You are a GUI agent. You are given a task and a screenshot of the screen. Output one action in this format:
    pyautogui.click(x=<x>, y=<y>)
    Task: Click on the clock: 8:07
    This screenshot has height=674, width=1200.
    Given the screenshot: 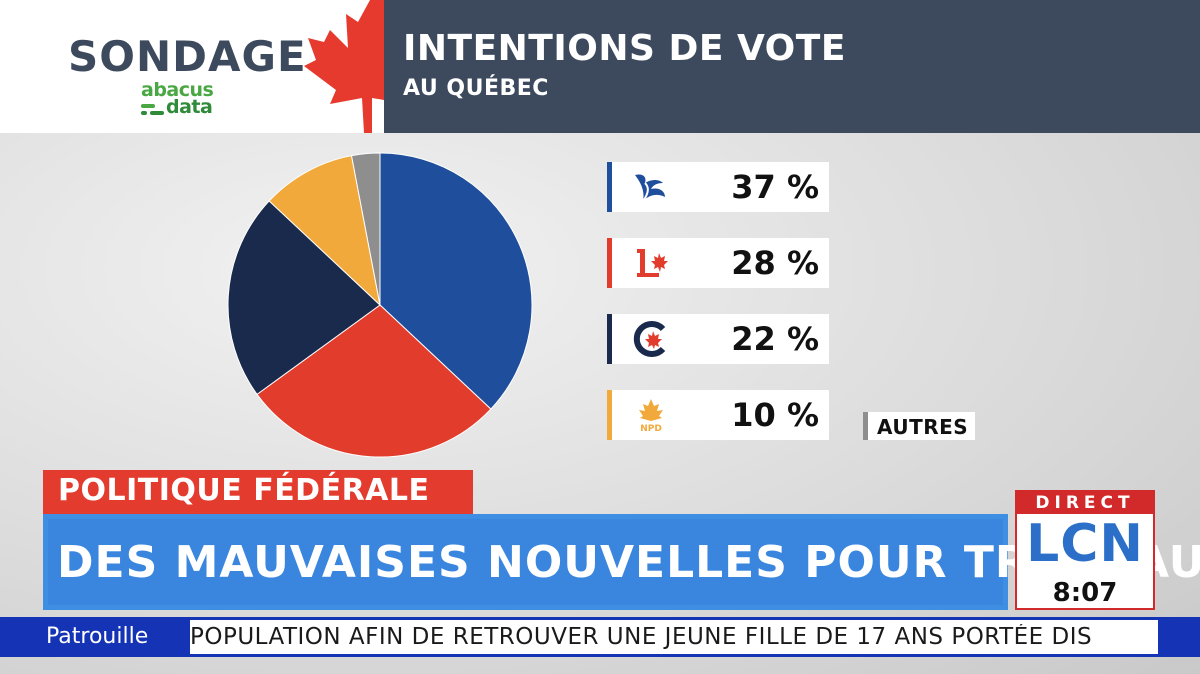 What is the action you would take?
    pyautogui.click(x=1085, y=593)
    